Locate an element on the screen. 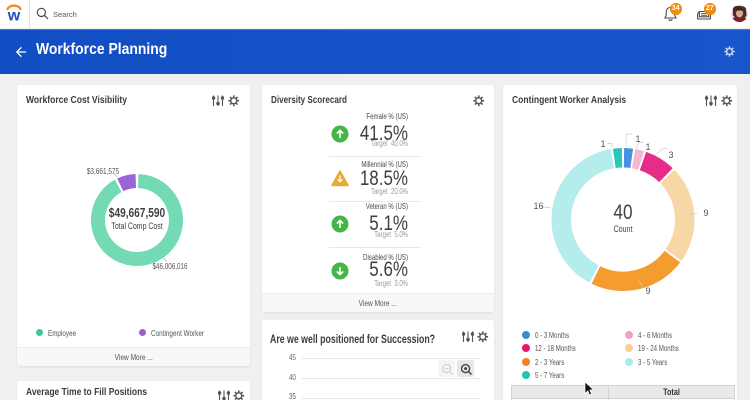  svg-text: w is located at coordinates (14, 15).